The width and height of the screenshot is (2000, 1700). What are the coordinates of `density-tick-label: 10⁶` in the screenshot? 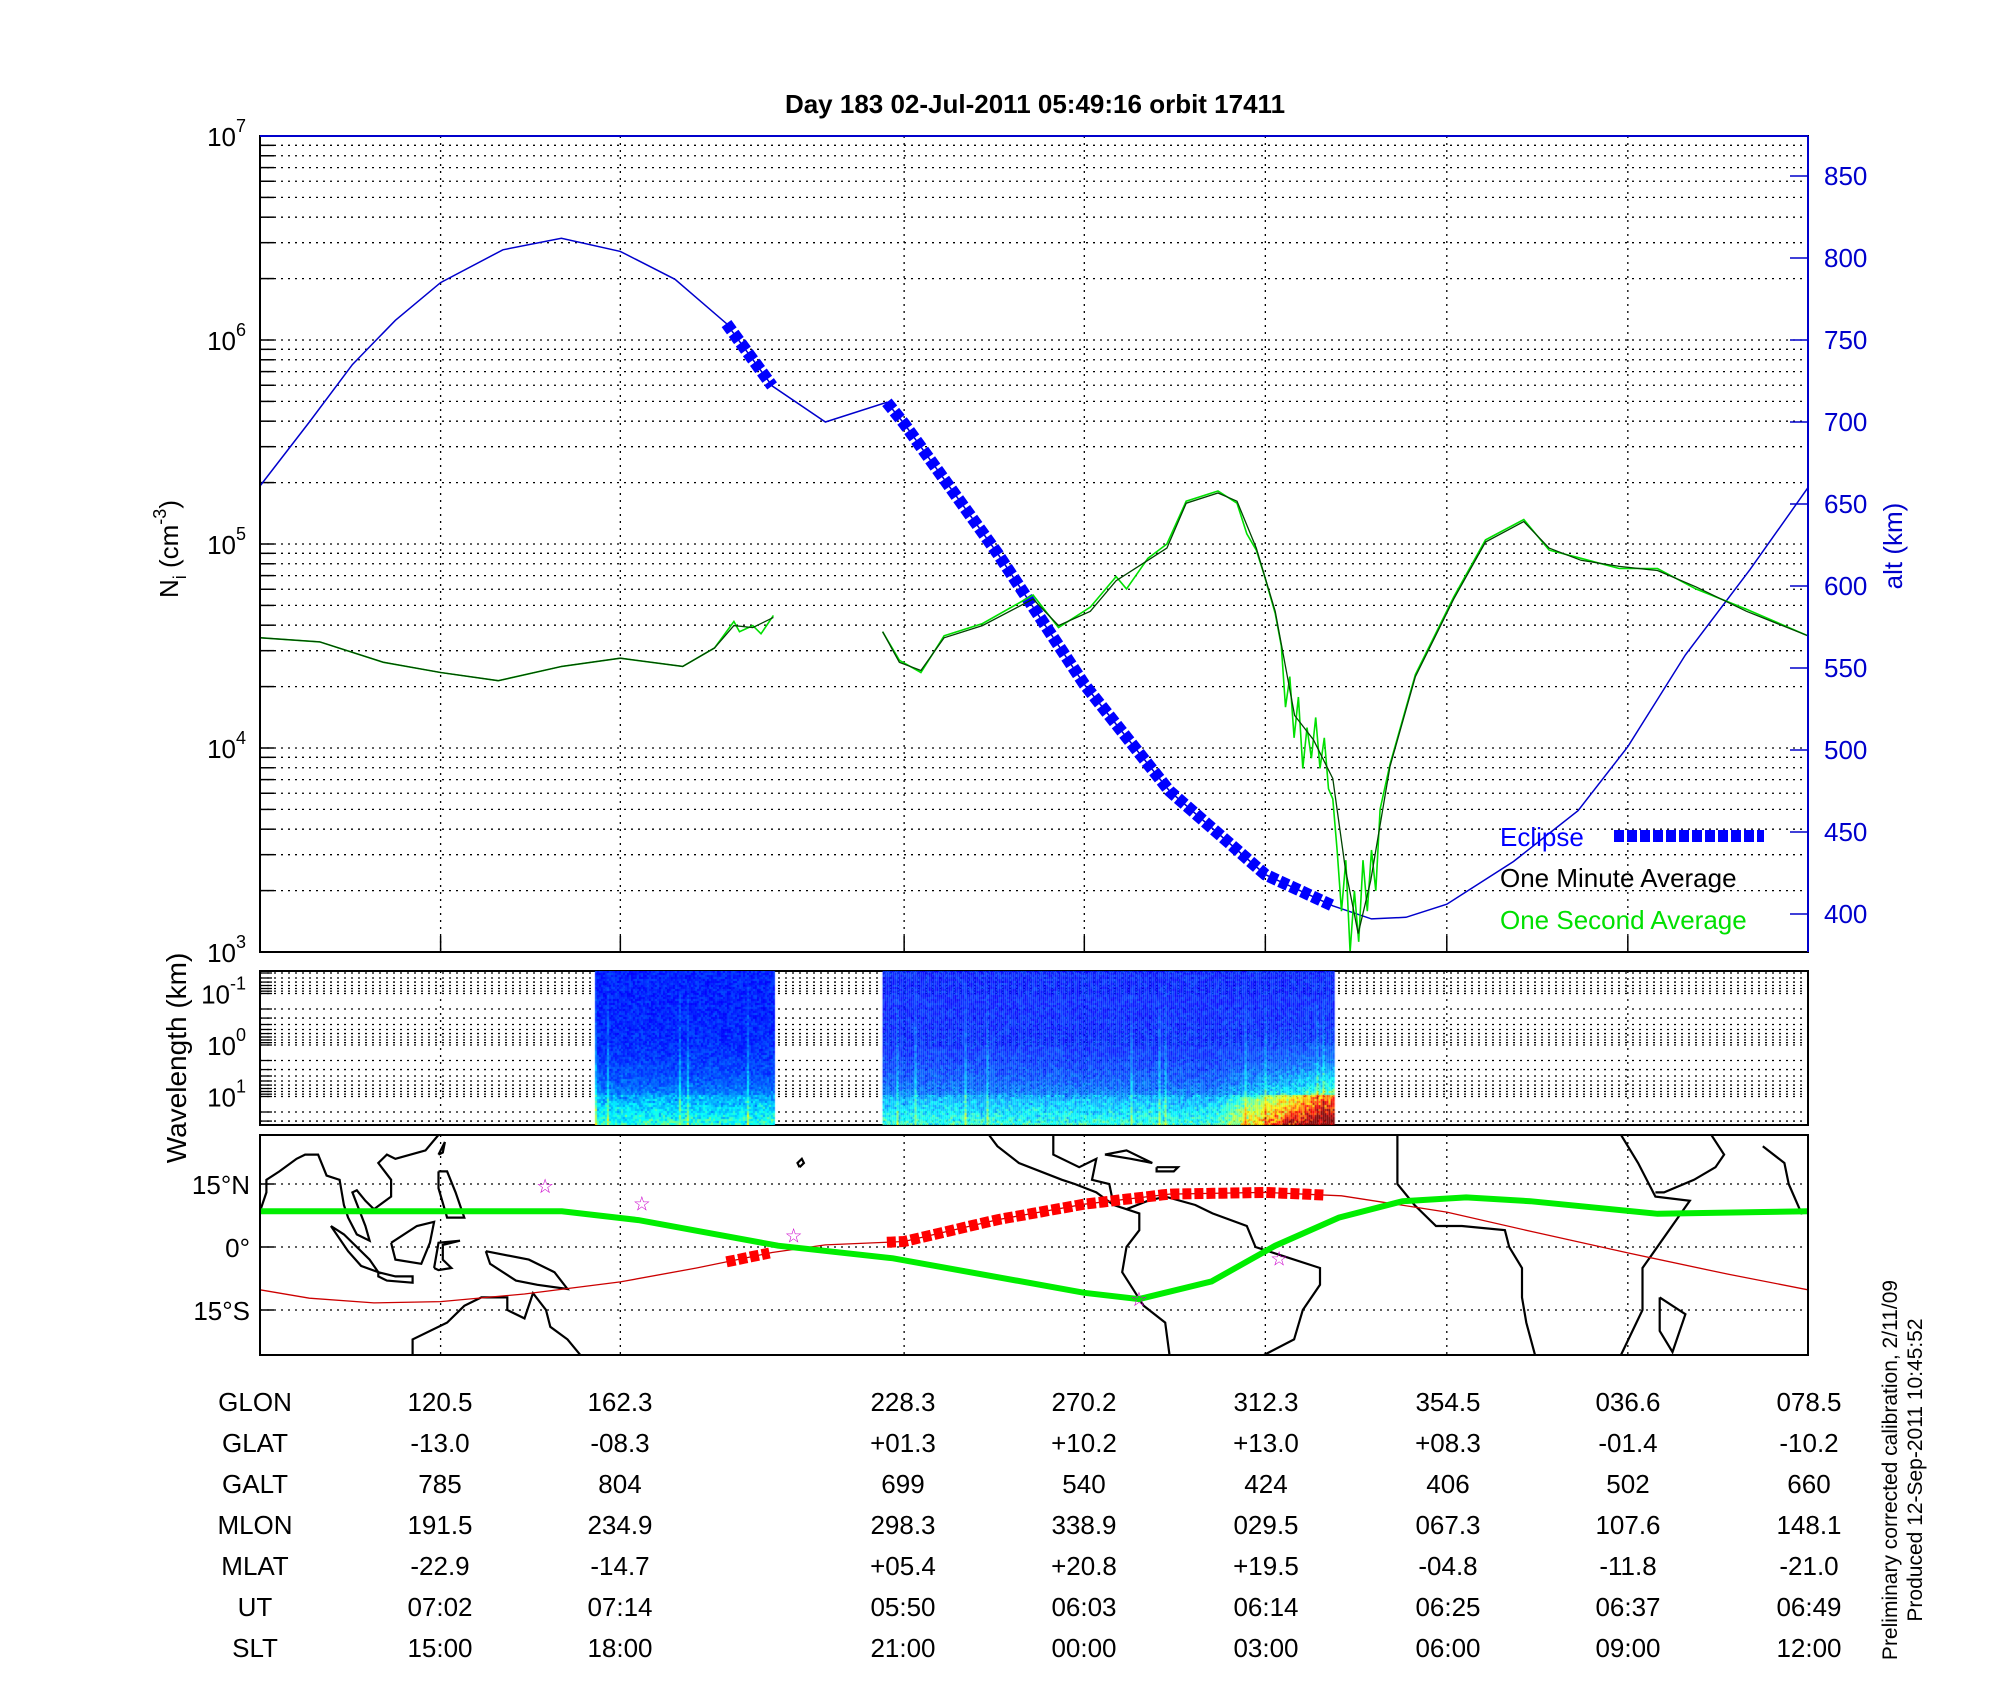 It's located at (226, 338).